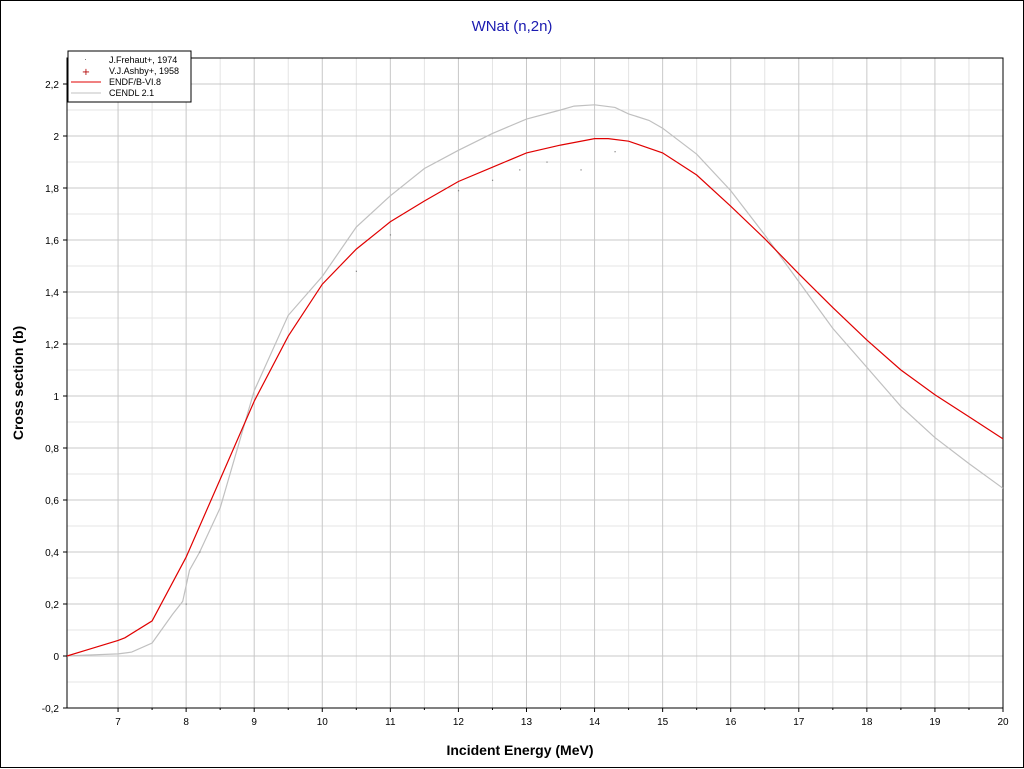 The image size is (1024, 769). Describe the element at coordinates (459, 722) in the screenshot. I see `x-tick-label: 12` at that location.